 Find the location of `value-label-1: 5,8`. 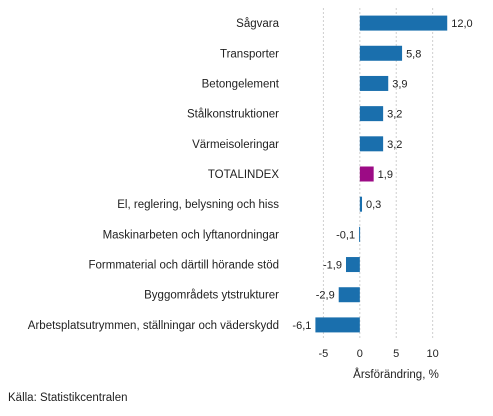

value-label-1: 5,8 is located at coordinates (413, 54).